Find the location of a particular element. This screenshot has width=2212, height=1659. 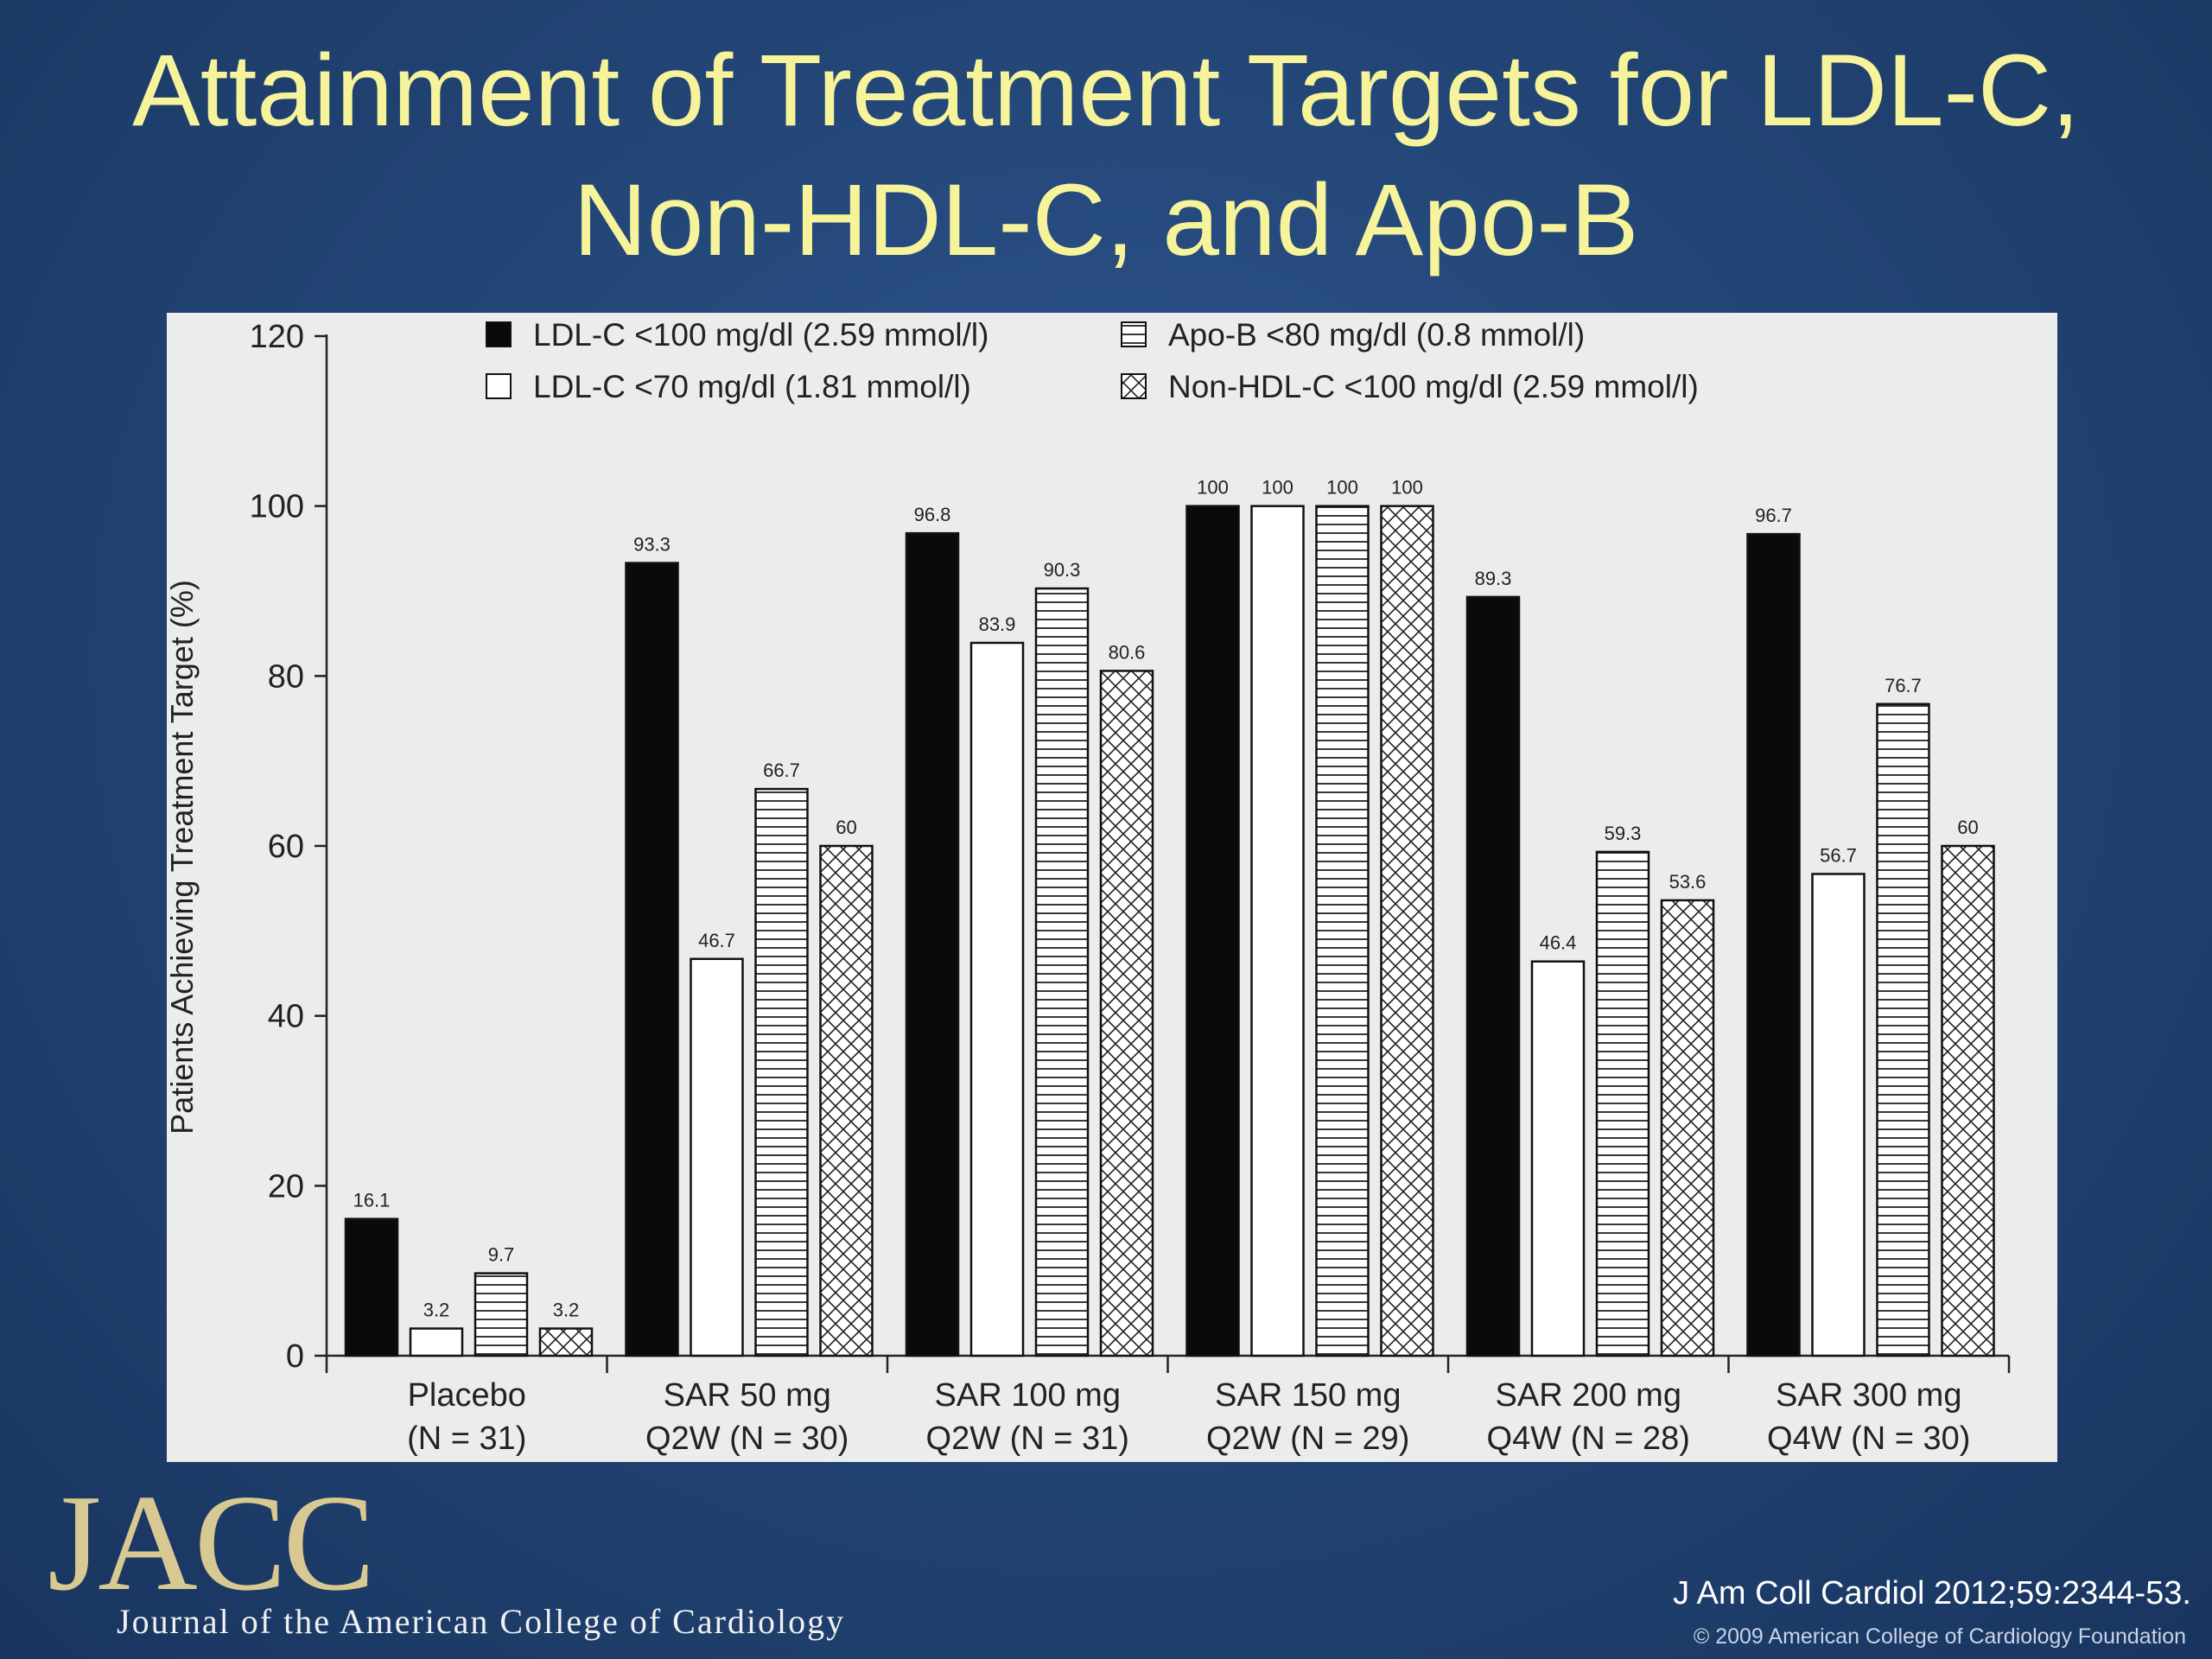

category-label: SAR 300 mg is located at coordinates (1868, 1395).